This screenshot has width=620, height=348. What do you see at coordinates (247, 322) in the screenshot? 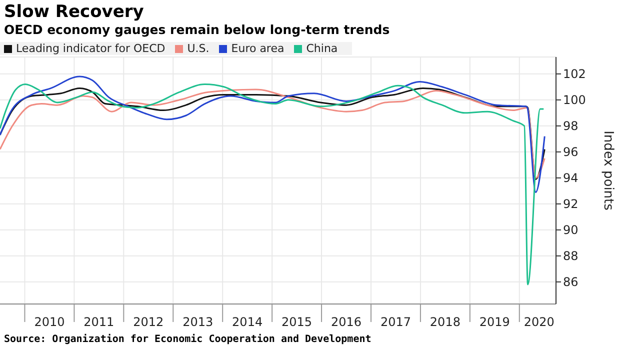
I see `x-tick-label: 2014` at bounding box center [247, 322].